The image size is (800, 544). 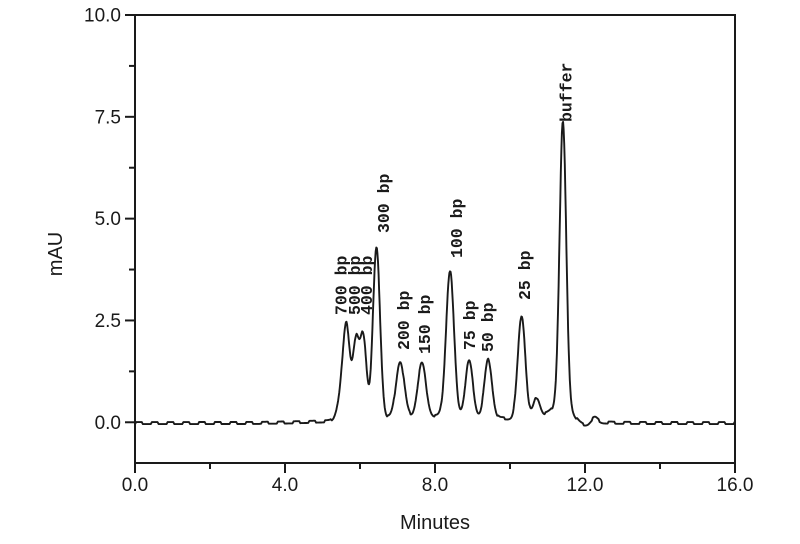 What do you see at coordinates (488, 327) in the screenshot?
I see `peak-label-50-bp: 50 bp` at bounding box center [488, 327].